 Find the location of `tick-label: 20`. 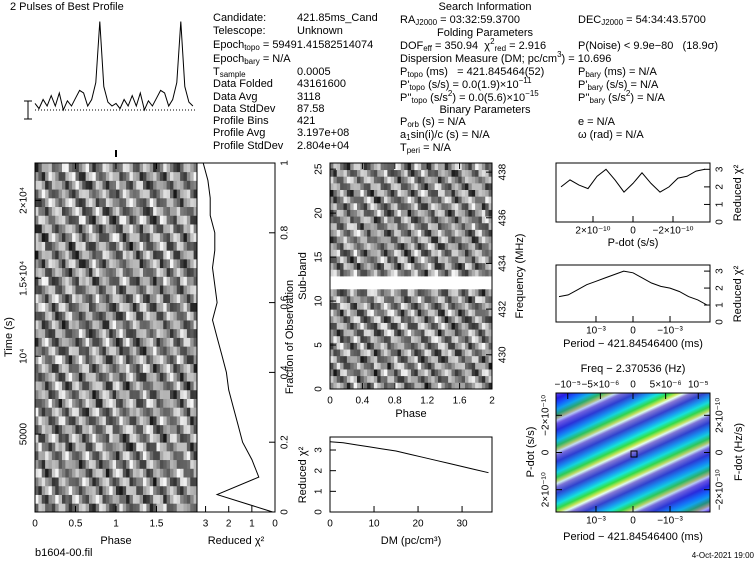

tick-label: 20 is located at coordinates (418, 524).